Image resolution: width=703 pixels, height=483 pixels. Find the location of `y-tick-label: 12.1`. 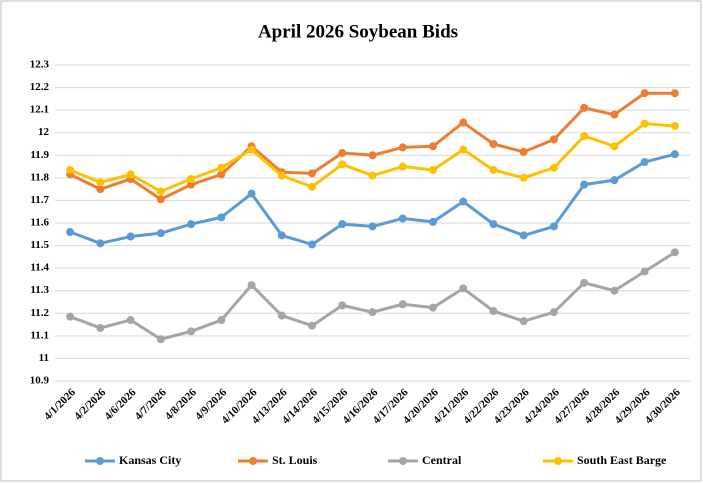

y-tick-label: 12.1 is located at coordinates (39, 110).